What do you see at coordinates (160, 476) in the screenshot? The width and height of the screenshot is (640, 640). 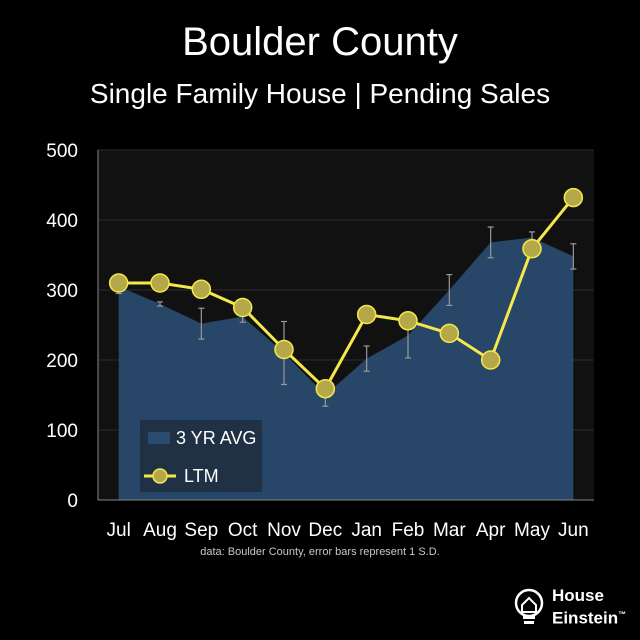 I see `legend-marker-ltm` at bounding box center [160, 476].